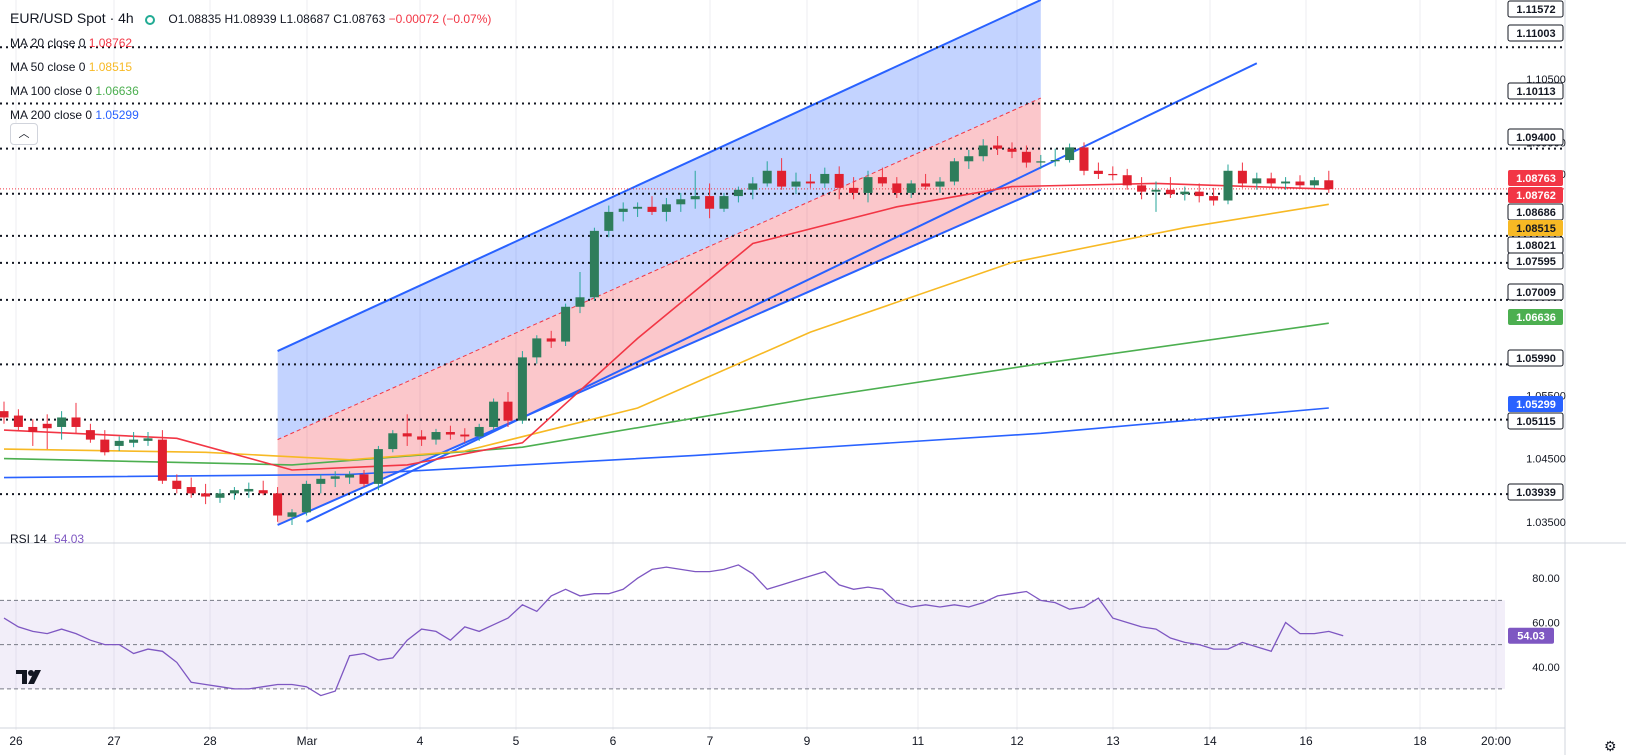  I want to click on ma50-label: MA 50 close 0, so click(48, 67).